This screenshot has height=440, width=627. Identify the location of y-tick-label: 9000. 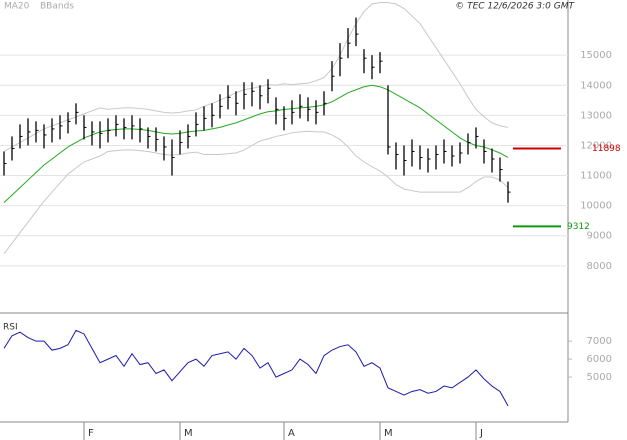
(599, 236).